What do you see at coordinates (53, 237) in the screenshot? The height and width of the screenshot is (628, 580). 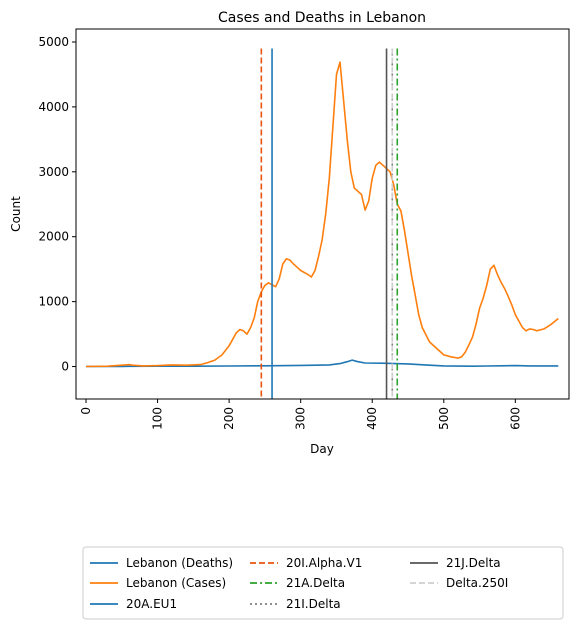 I see `y-tick-label: 2000` at bounding box center [53, 237].